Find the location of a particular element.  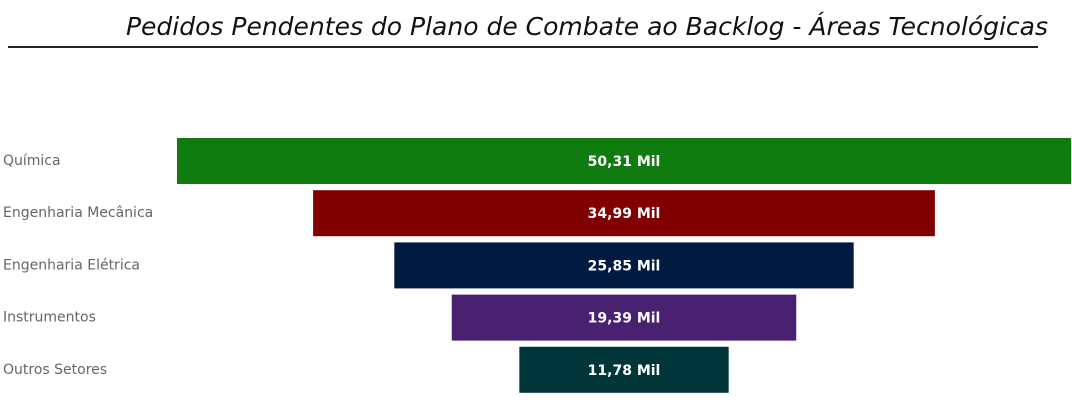

category-label: Engenharia Mecânica is located at coordinates (78, 213).